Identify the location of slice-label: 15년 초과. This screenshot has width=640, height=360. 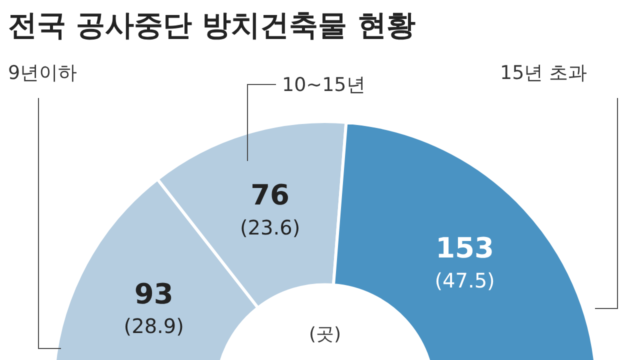
(544, 73).